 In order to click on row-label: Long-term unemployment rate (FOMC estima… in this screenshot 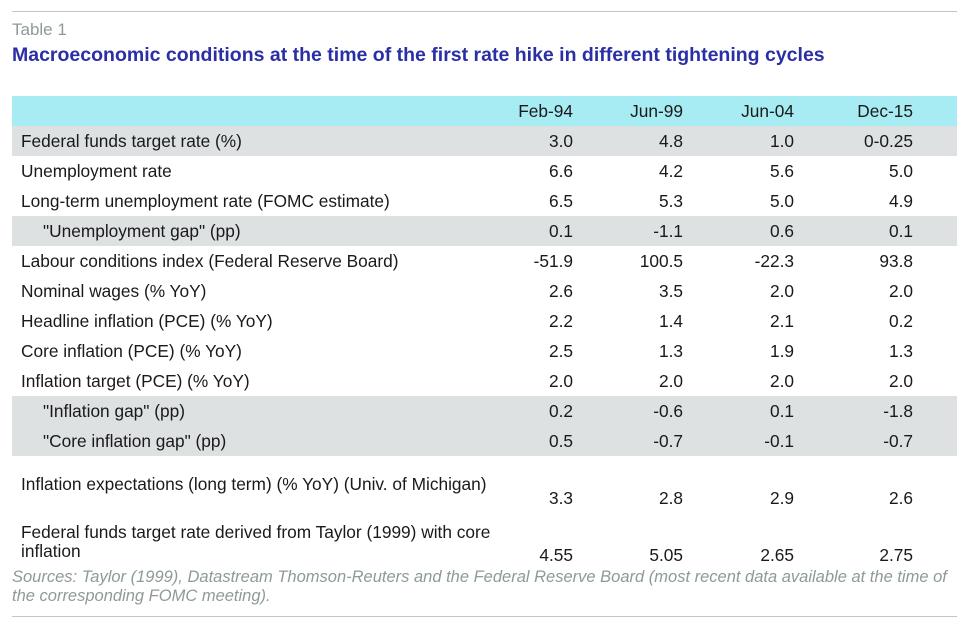, I will do `click(205, 200)`.